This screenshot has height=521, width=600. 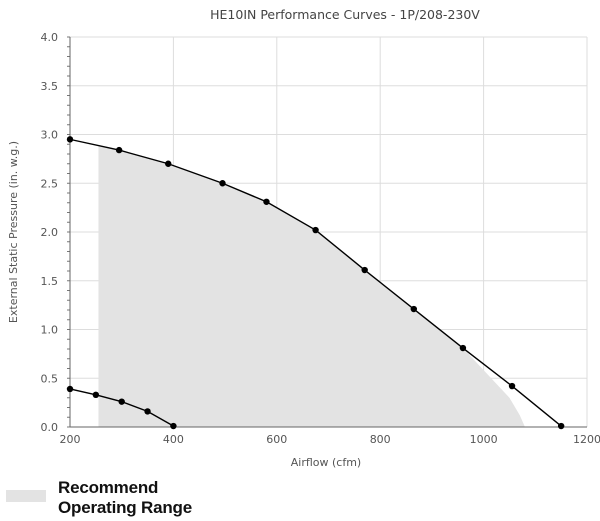 I want to click on legend-label-line1: Recommend, so click(x=108, y=487).